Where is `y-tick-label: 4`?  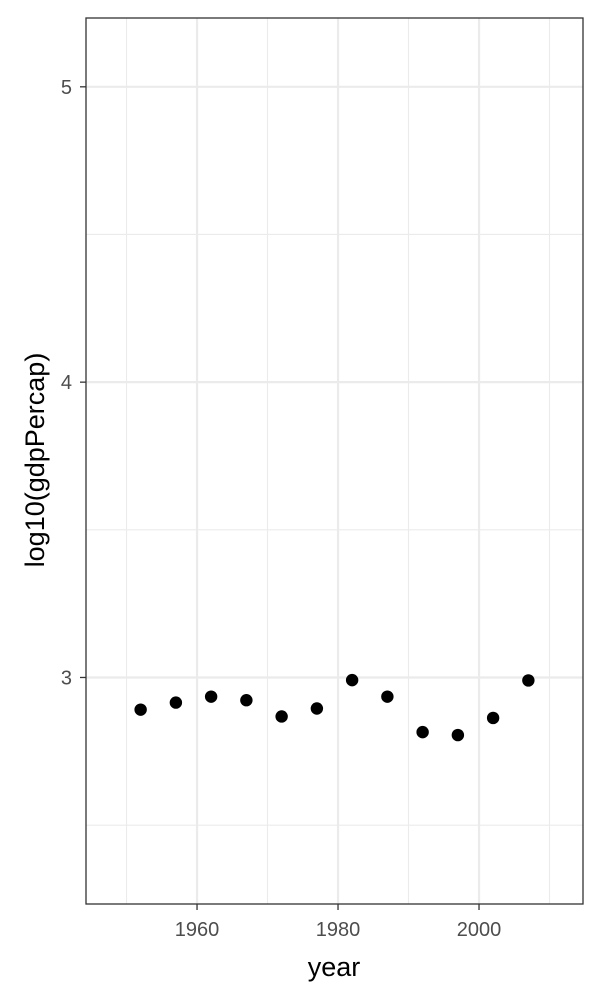 y-tick-label: 4 is located at coordinates (66, 383).